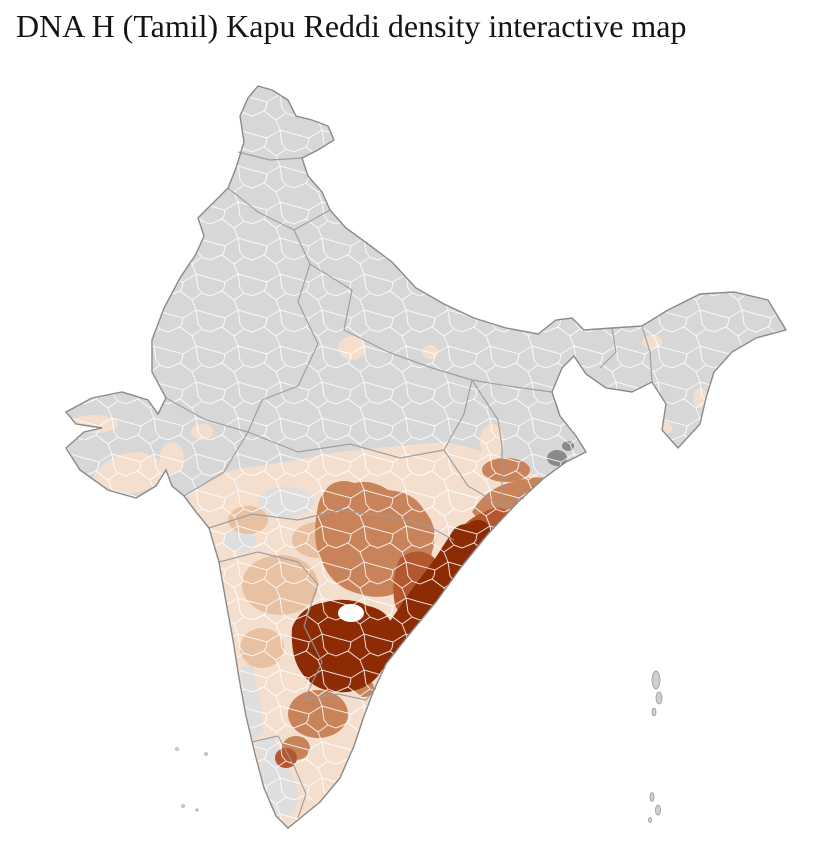 This screenshot has height=851, width=819. I want to click on andaman-nicobar-islands, so click(655, 746).